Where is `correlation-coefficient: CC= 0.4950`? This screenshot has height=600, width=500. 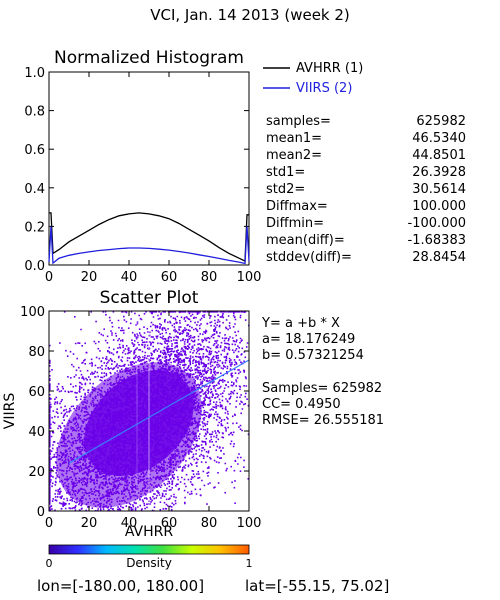
correlation-coefficient: CC= 0.4950 is located at coordinates (301, 404).